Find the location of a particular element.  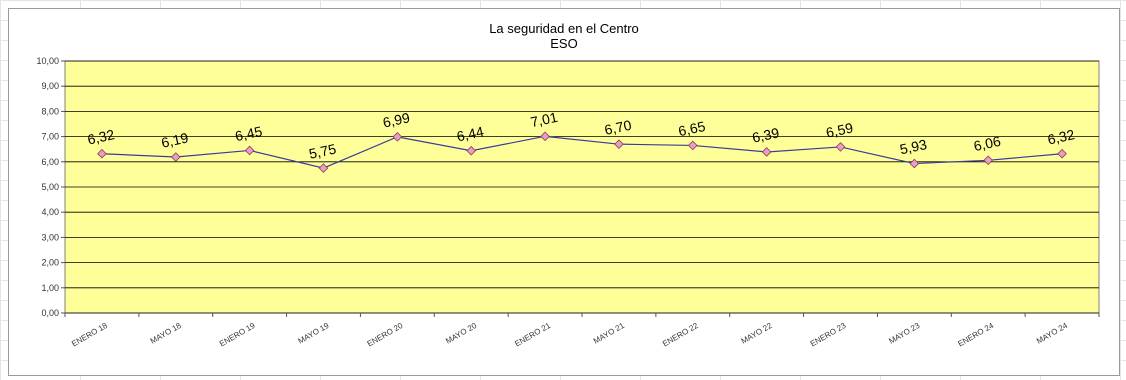

x-tick-label: MAYO 20 is located at coordinates (461, 333).